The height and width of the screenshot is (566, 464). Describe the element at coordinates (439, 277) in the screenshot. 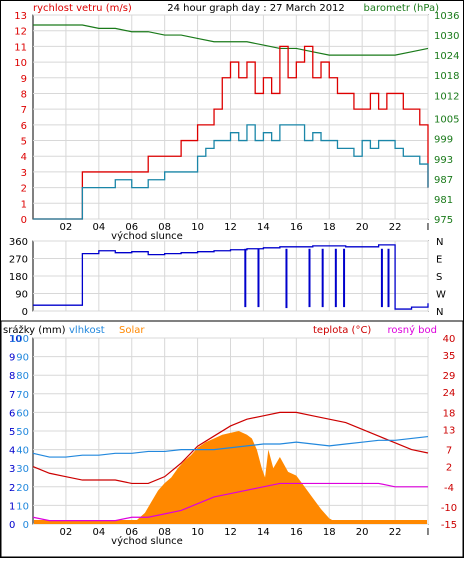

I see `compass-tick: S` at that location.